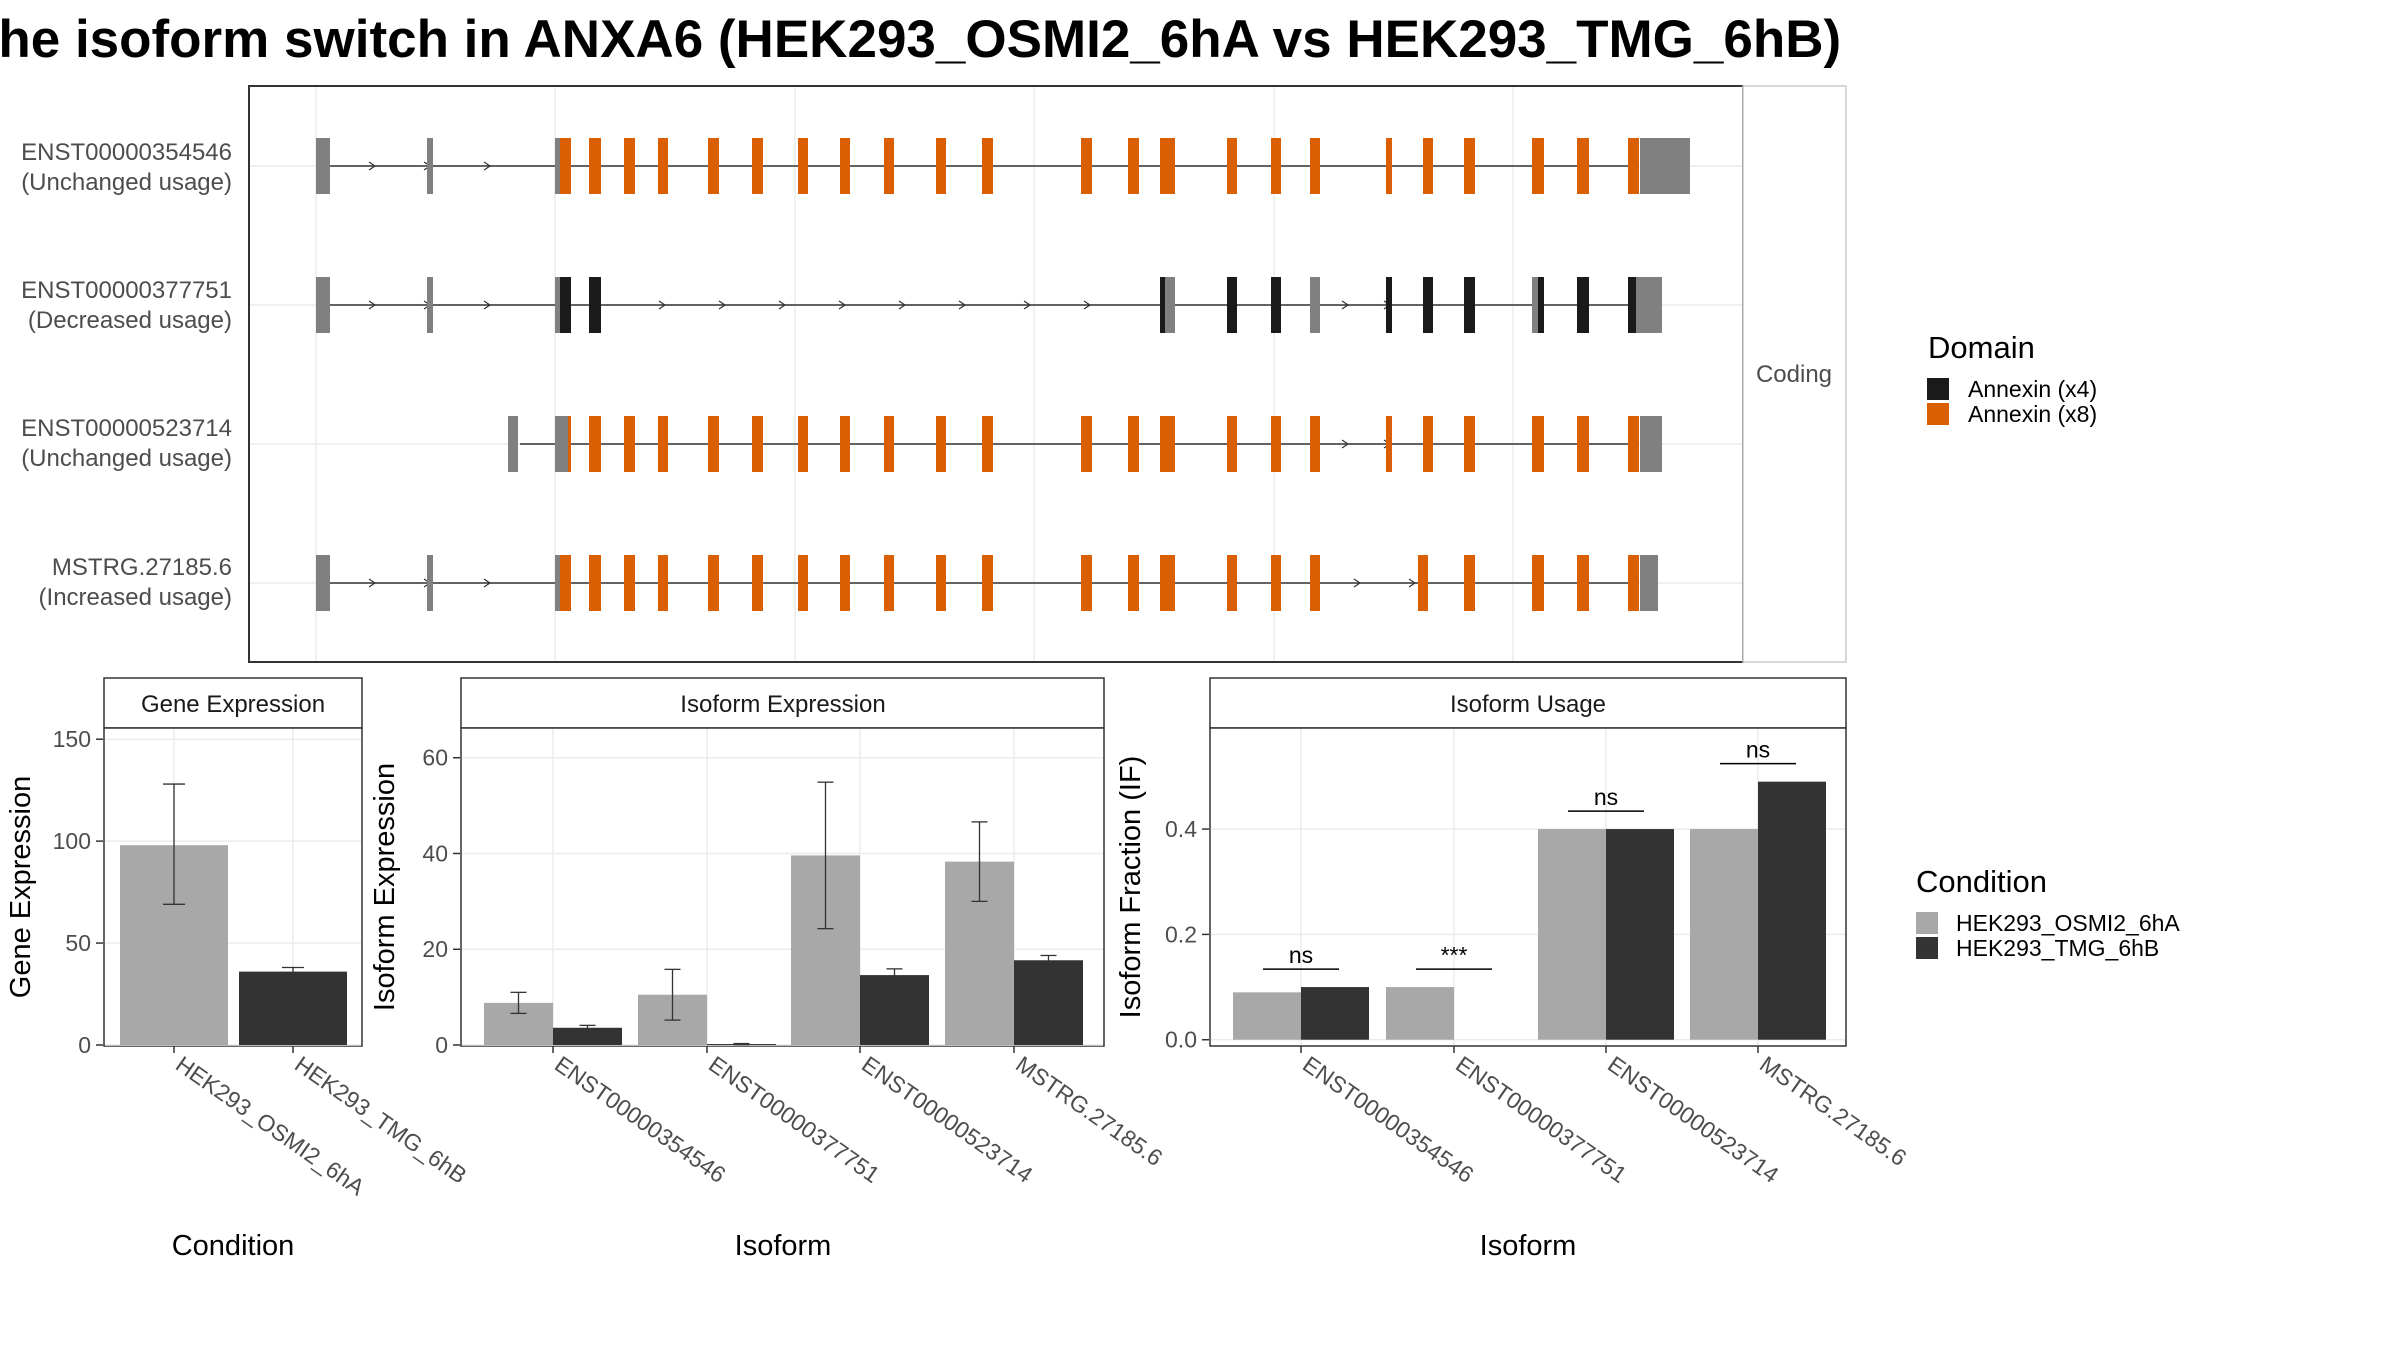 The width and height of the screenshot is (2400, 1350). I want to click on isoform-usage-y-ticks: 0.0 0.2 0.4, so click(1187, 934).